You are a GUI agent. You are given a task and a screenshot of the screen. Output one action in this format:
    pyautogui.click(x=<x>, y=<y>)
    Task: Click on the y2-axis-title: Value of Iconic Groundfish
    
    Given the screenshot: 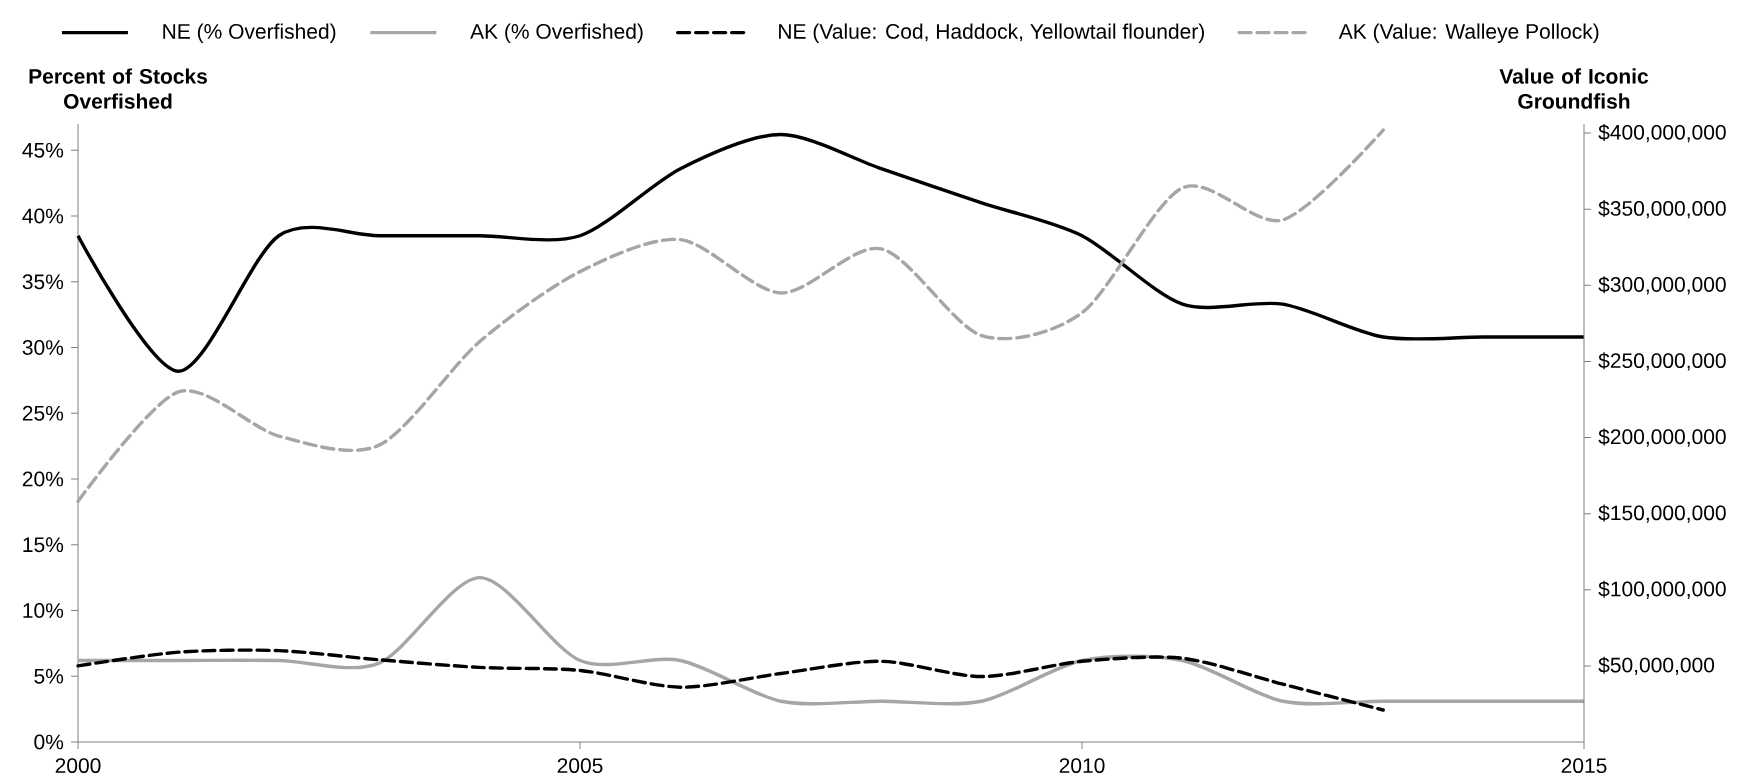 What is the action you would take?
    pyautogui.click(x=1574, y=88)
    